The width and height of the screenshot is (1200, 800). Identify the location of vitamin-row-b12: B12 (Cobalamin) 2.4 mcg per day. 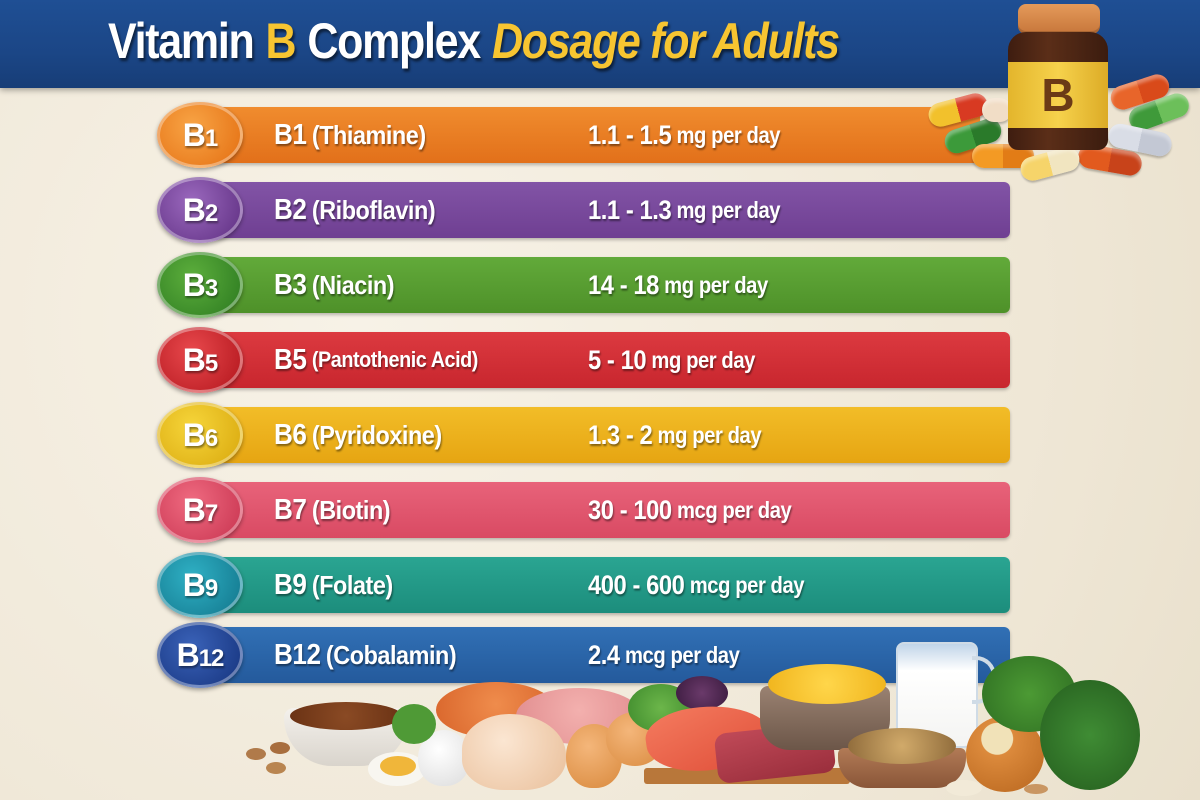
(605, 655).